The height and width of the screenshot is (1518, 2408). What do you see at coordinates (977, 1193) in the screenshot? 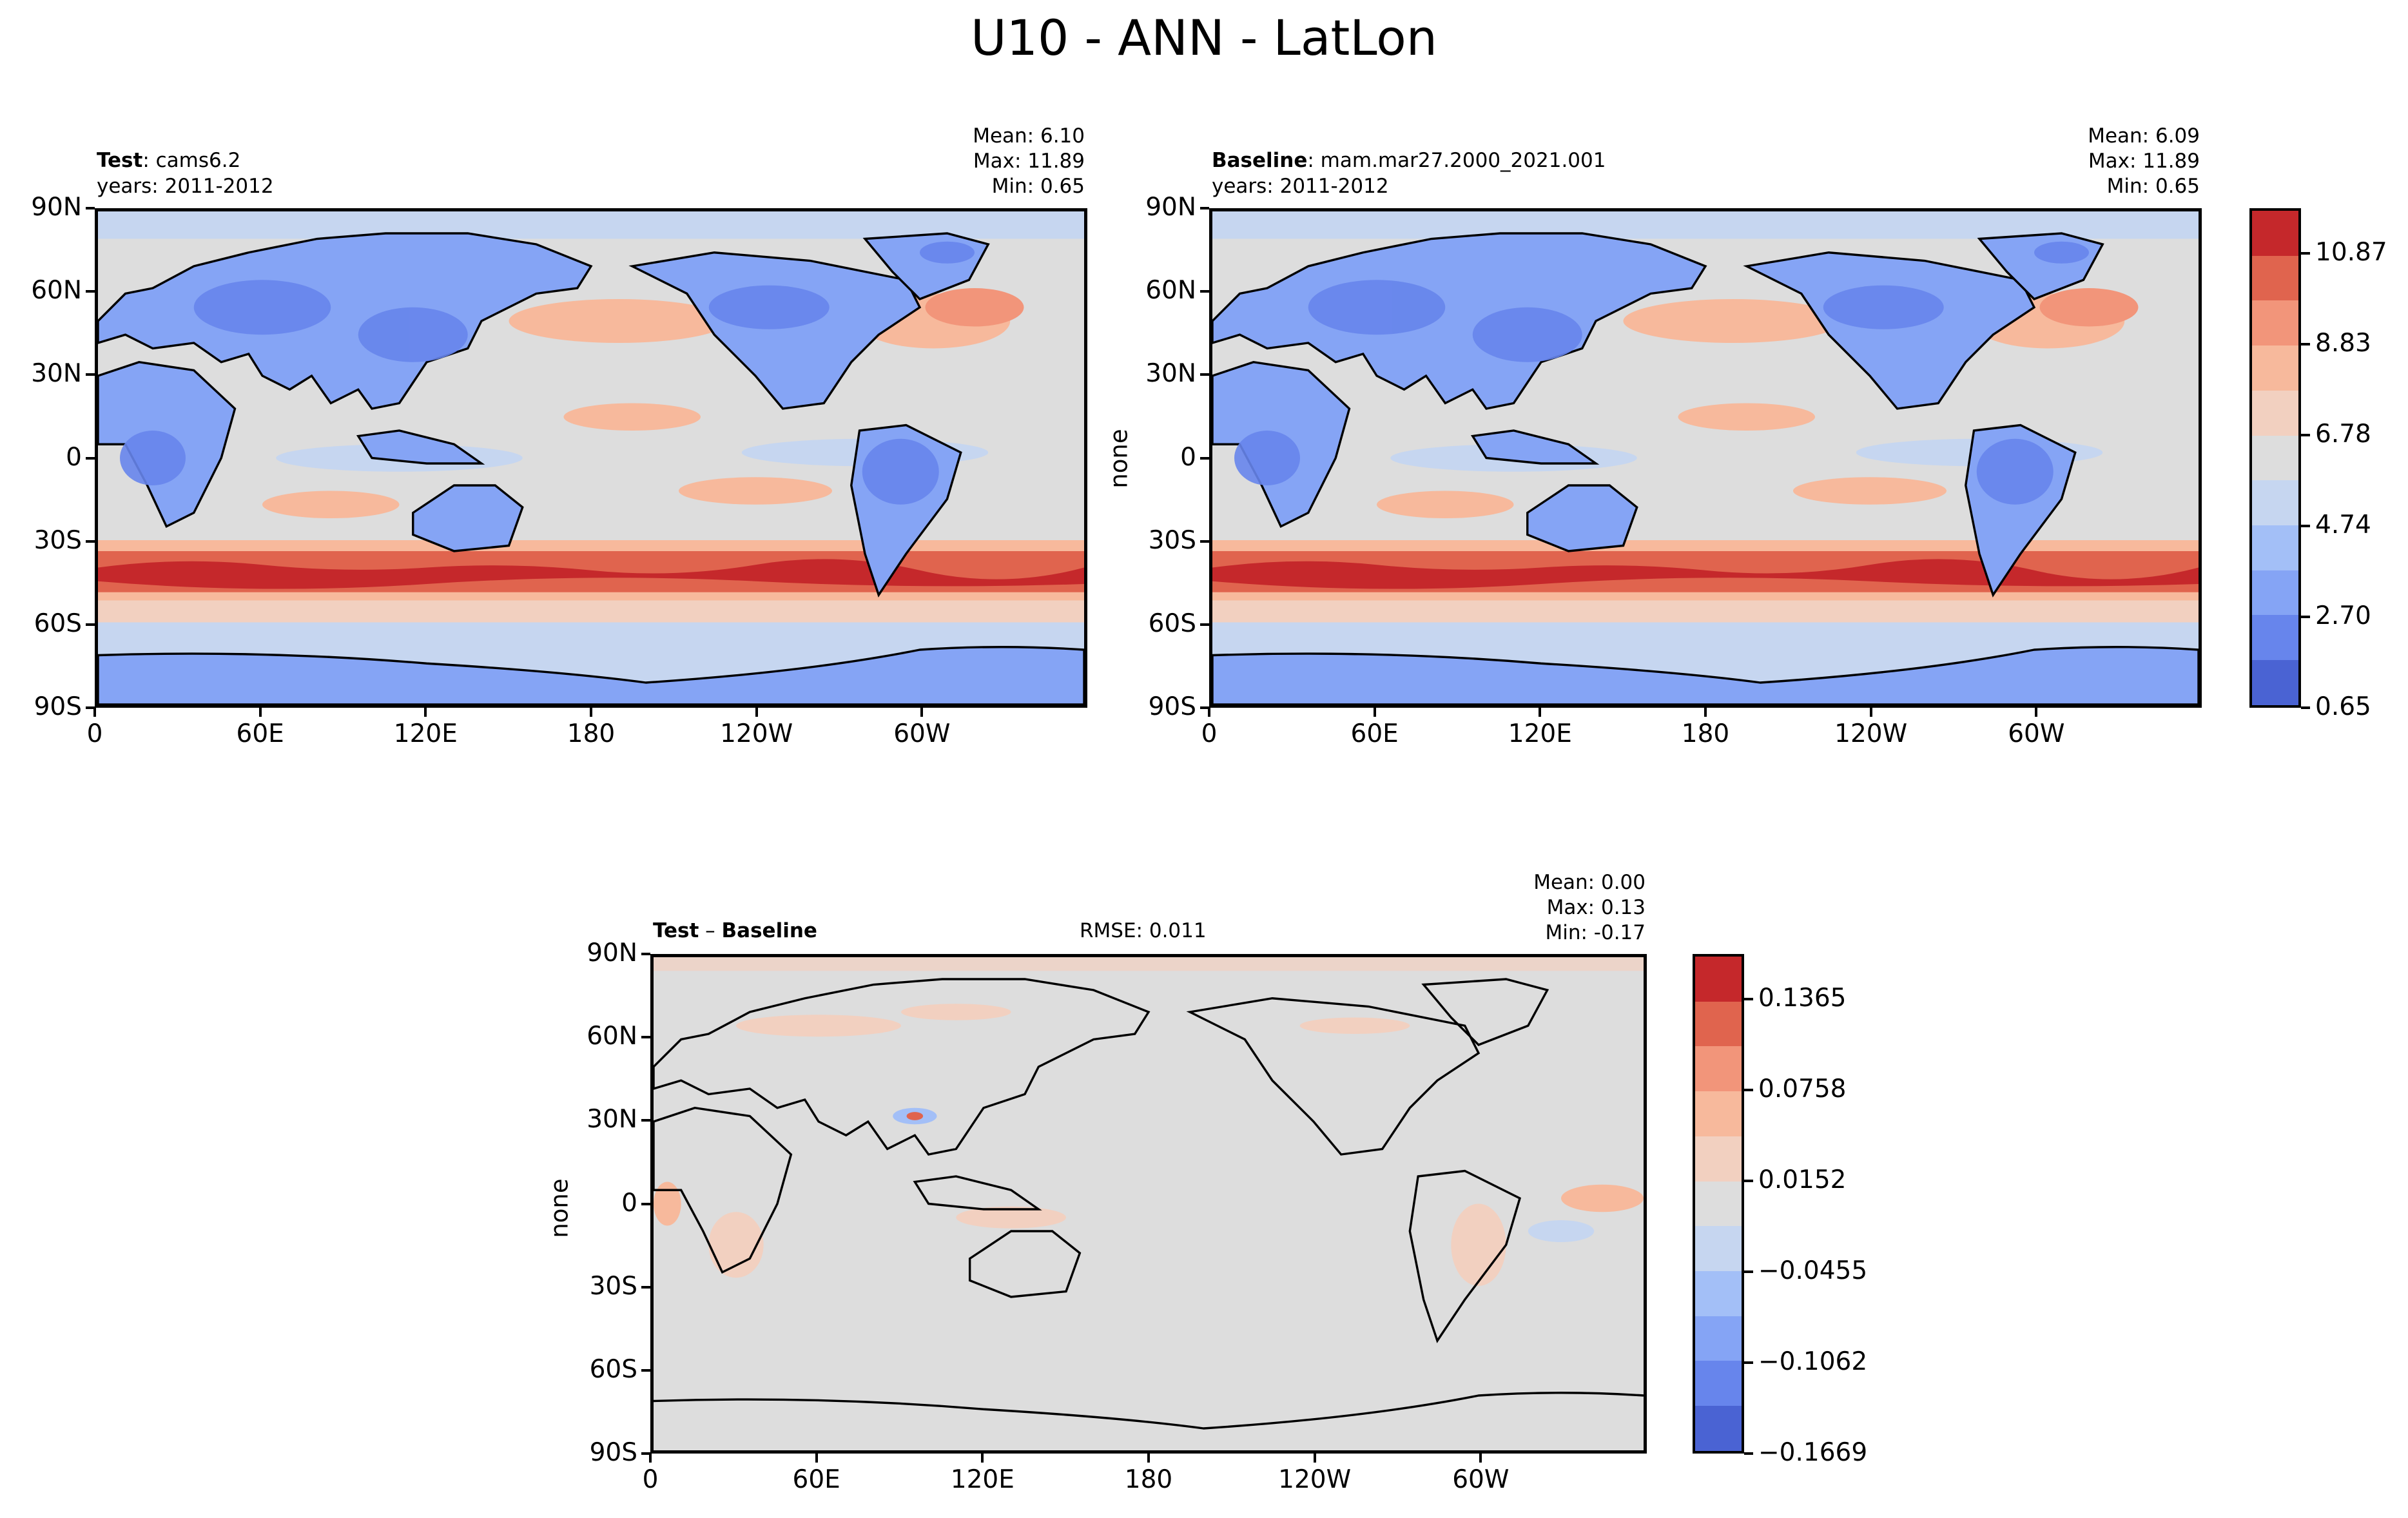
I see `maritime-continent` at bounding box center [977, 1193].